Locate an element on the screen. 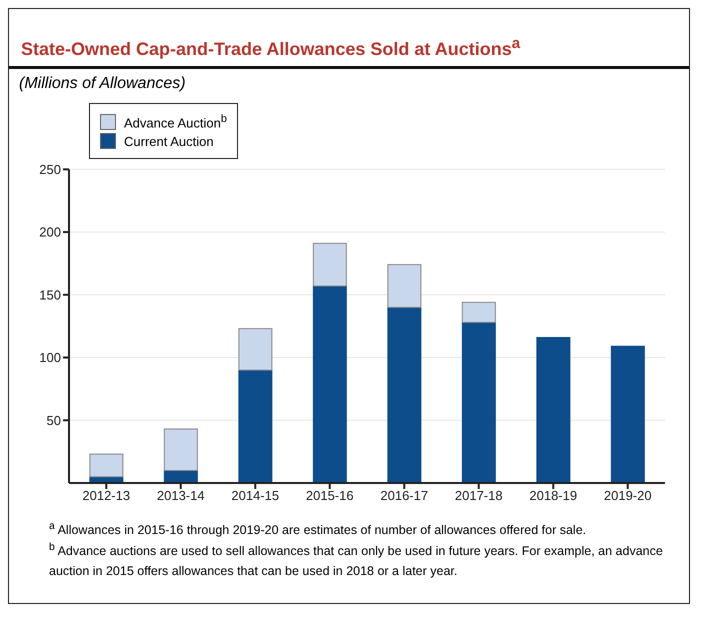 The height and width of the screenshot is (633, 701). y-tick-label: 250 is located at coordinates (50, 169).